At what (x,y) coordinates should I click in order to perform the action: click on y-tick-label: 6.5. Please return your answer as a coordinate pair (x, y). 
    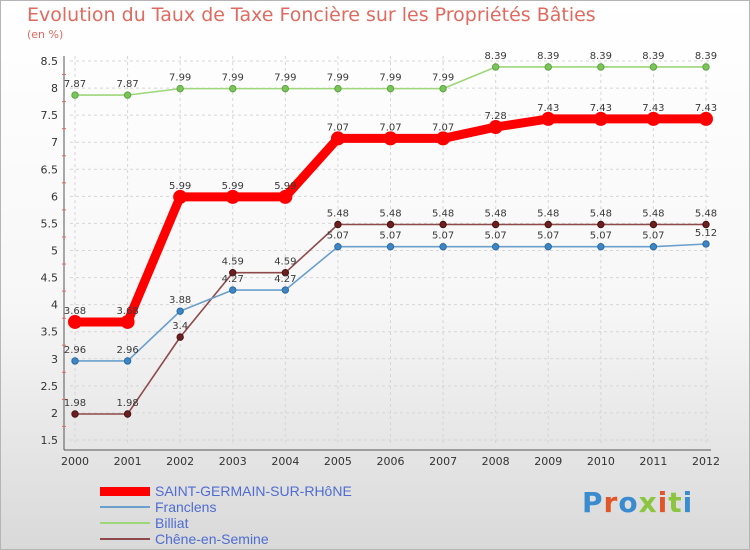
    Looking at the image, I should click on (50, 169).